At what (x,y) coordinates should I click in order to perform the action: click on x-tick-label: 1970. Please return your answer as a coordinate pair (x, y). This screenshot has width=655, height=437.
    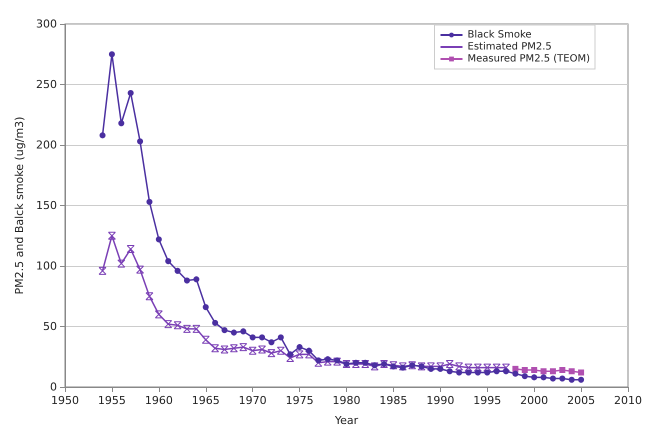
    Looking at the image, I should click on (252, 400).